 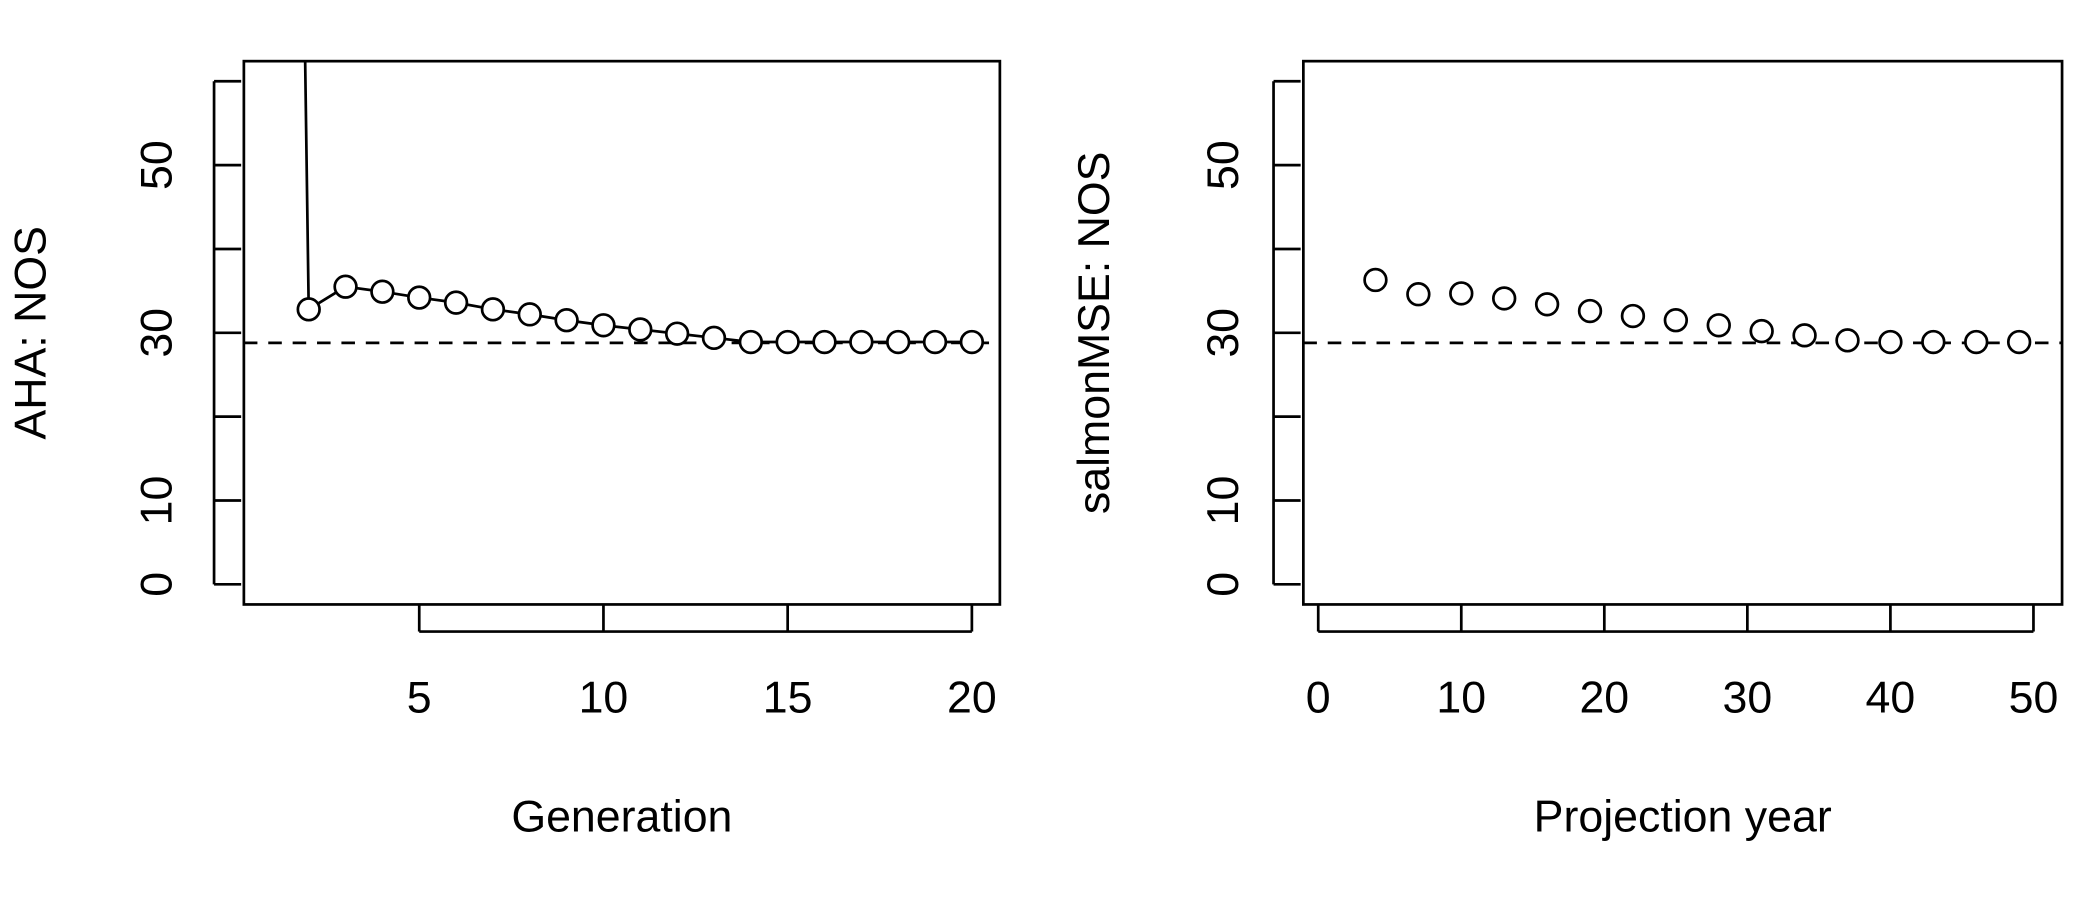 I want to click on y-axis-title: AHA: NOS, so click(x=31, y=333).